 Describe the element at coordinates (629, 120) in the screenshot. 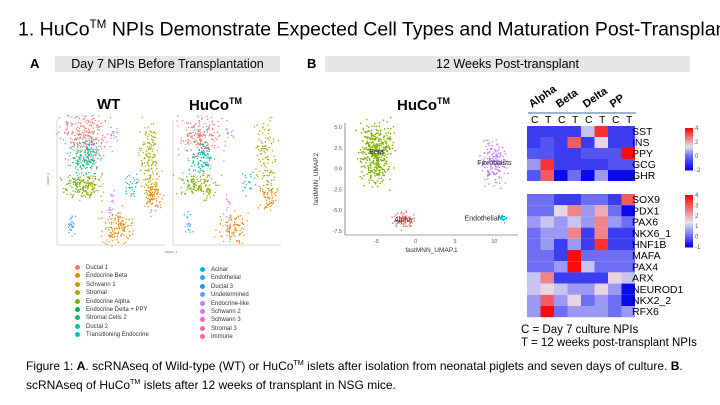

I see `condition-label: T` at that location.